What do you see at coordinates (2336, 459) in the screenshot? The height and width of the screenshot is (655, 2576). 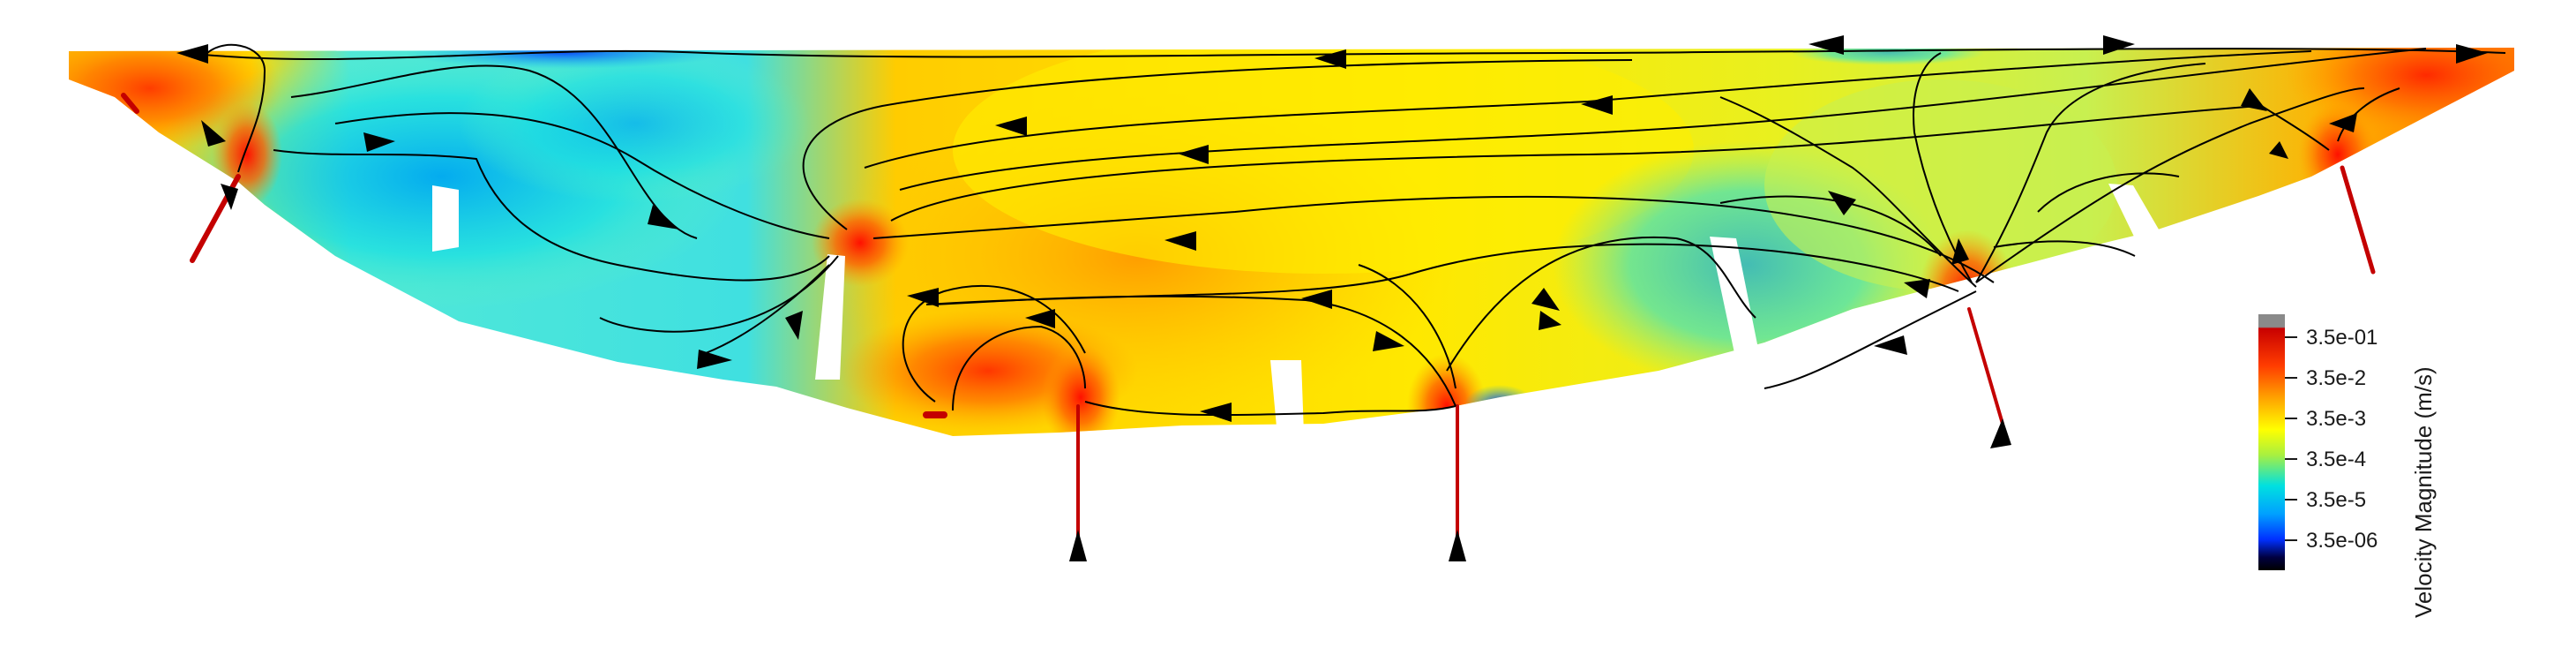 I see `colorbar-tick-label: 3.5e-4` at bounding box center [2336, 459].